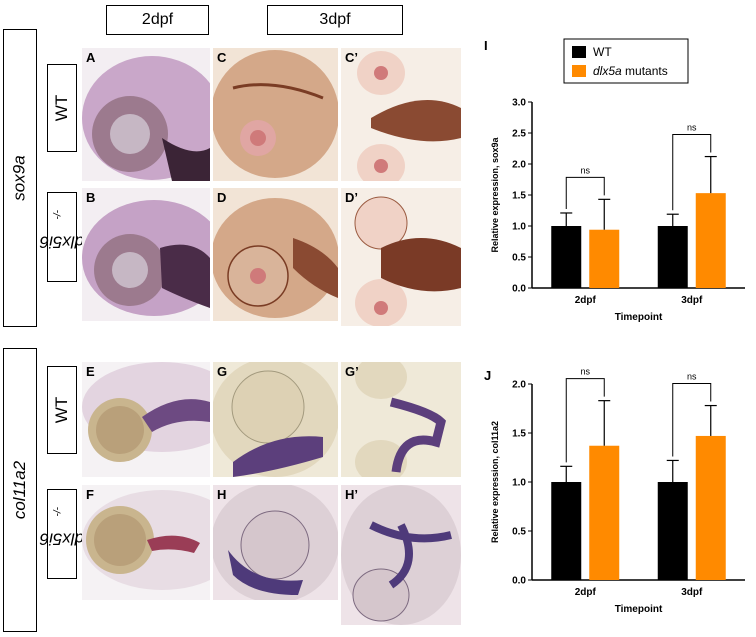 Image resolution: width=756 pixels, height=637 pixels. I want to click on genotype-mut-sox9a: dlx5i6-/-, so click(62, 237).